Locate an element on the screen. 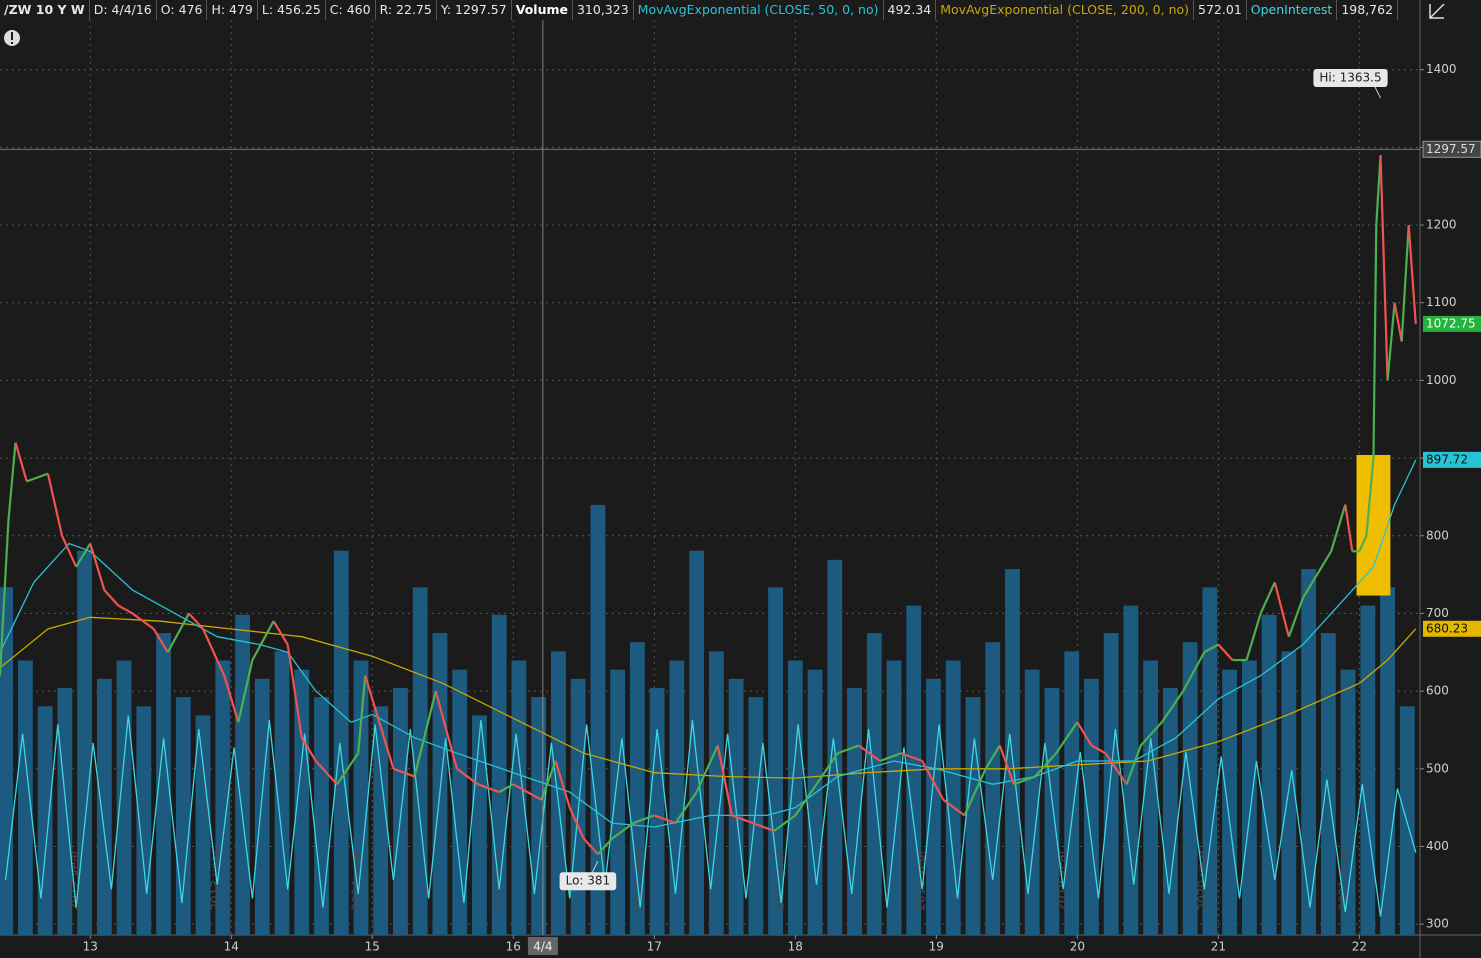 This screenshot has height=958, width=1481. header-field: O: 476 is located at coordinates (182, 10).